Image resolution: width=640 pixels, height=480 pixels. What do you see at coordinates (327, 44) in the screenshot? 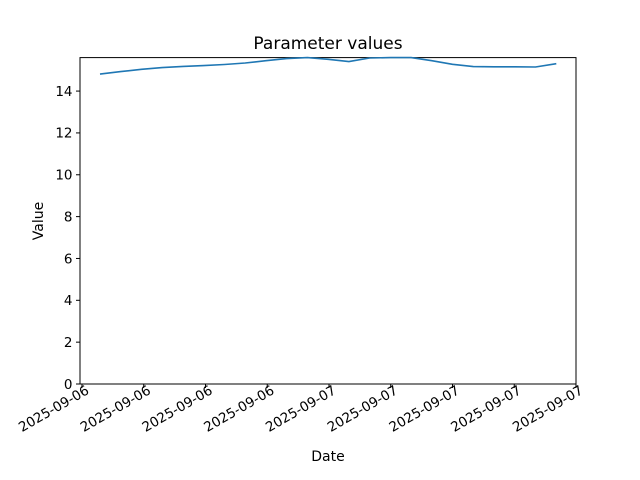
I see `chart-title: Parameter values` at bounding box center [327, 44].